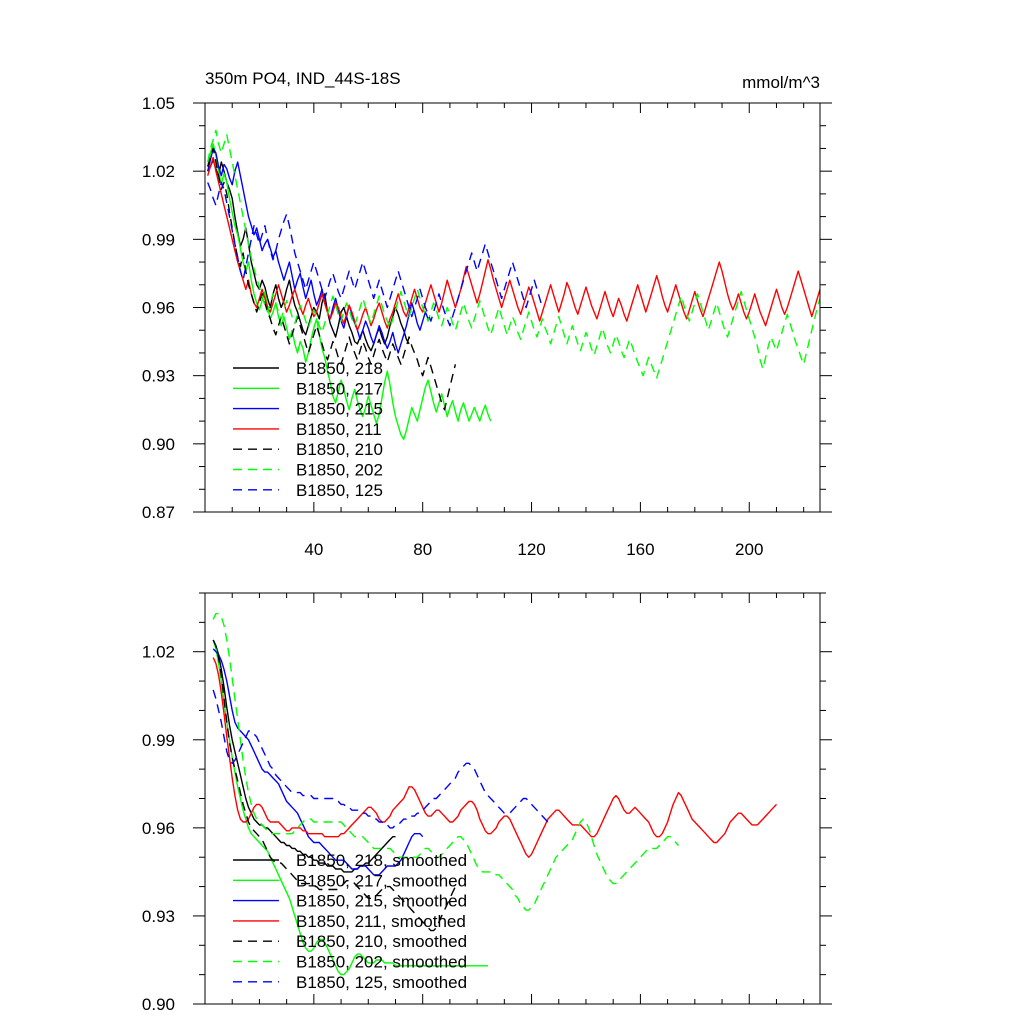 The height and width of the screenshot is (1024, 1024). I want to click on legend-label: B1850, 218, smoothed, so click(381, 860).